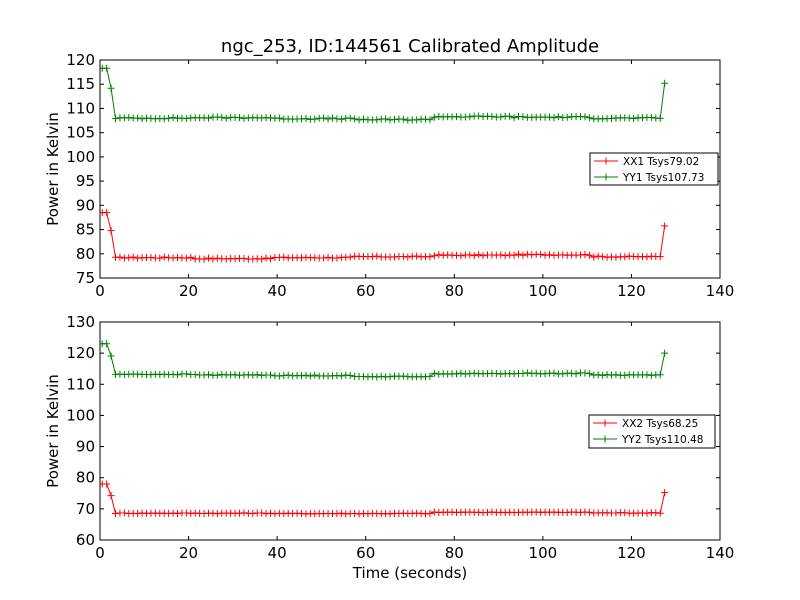  Describe the element at coordinates (53, 431) in the screenshot. I see `y-axis-label: Power in Kelvin` at that location.